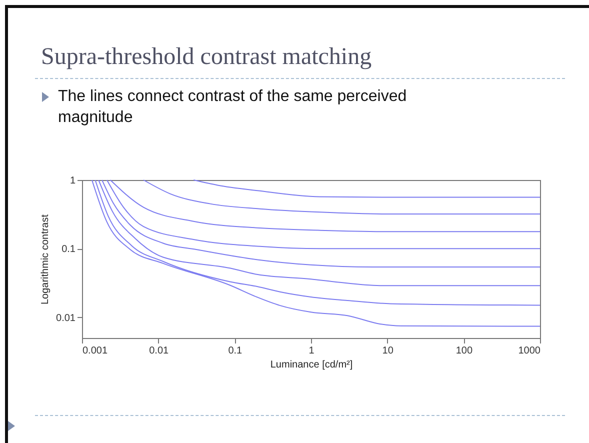 The width and height of the screenshot is (589, 443). I want to click on x-tick-label: 10, so click(388, 351).